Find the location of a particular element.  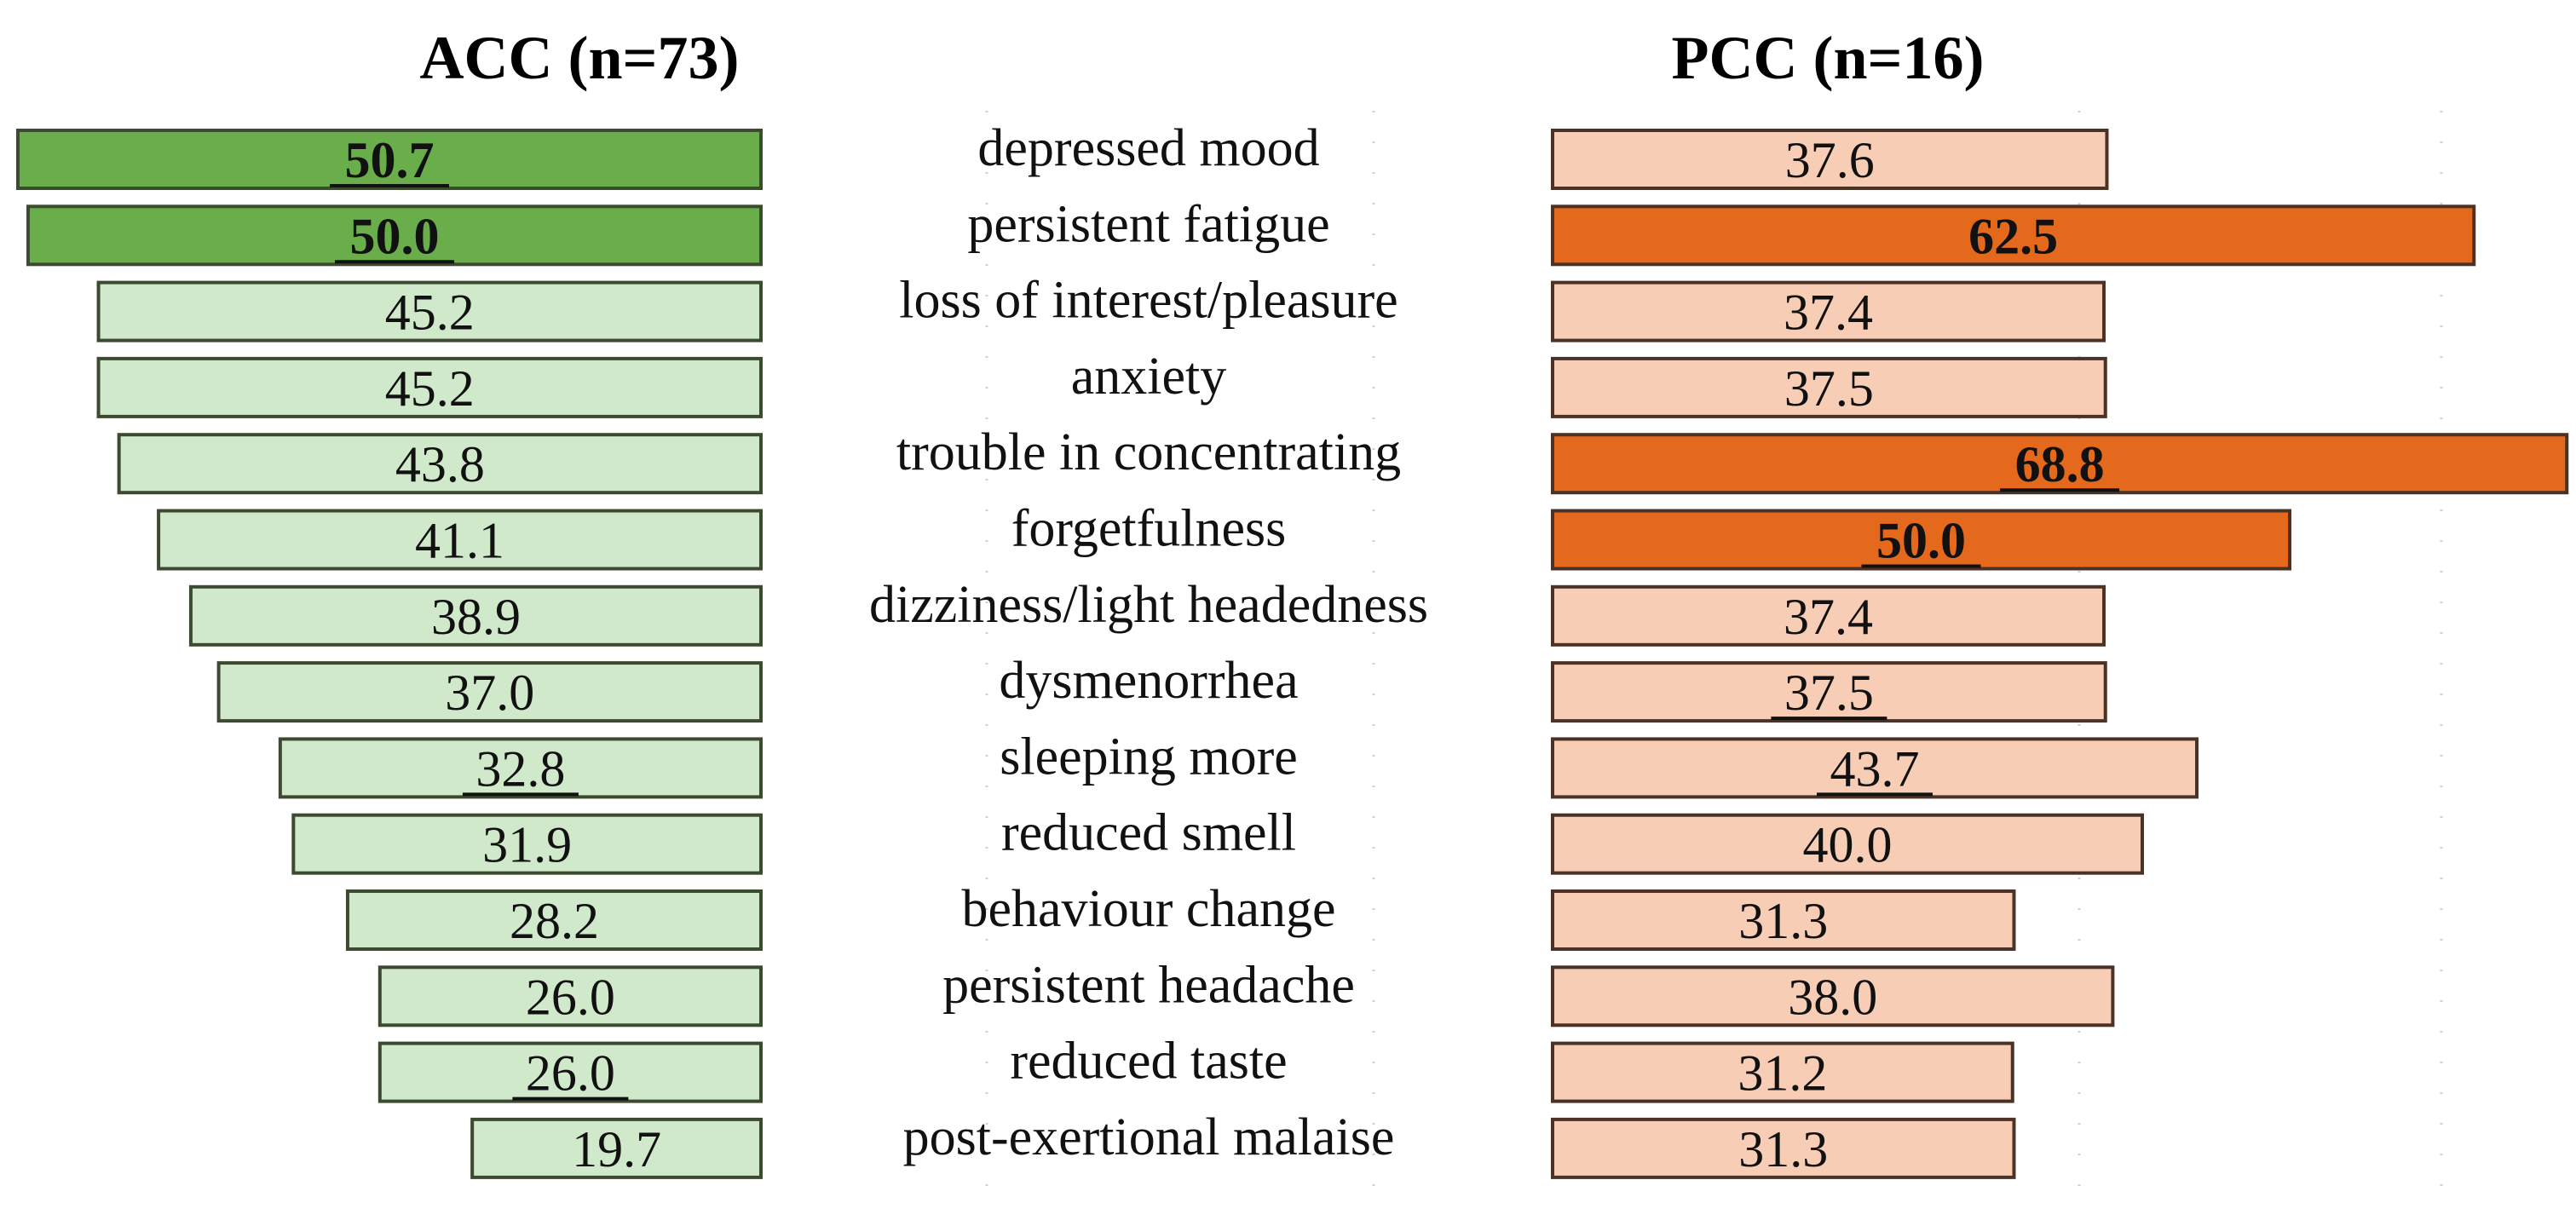

pcc-value-label: 38.0 is located at coordinates (1832, 997).